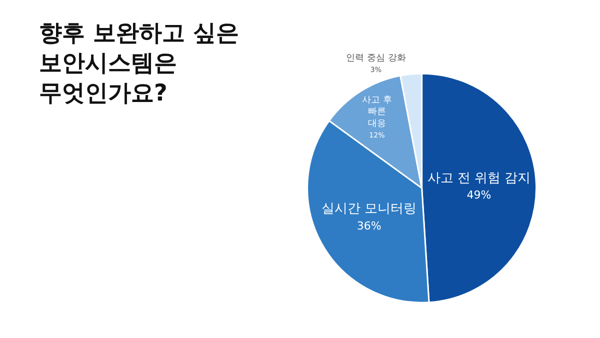 This screenshot has width=600, height=338. I want to click on slice-label: 사고 전 위험 감지, so click(479, 178).